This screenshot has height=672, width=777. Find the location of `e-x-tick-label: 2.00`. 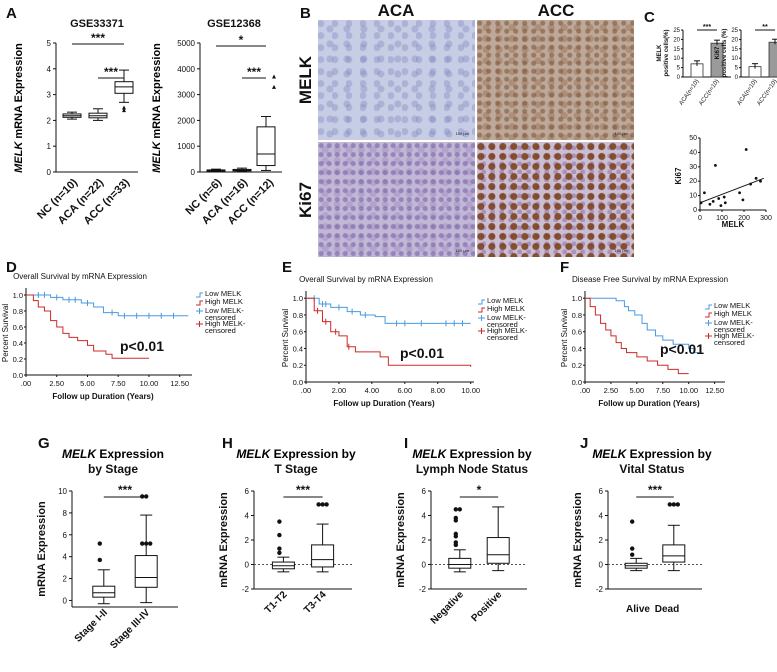

e-x-tick-label: 2.00 is located at coordinates (339, 390).